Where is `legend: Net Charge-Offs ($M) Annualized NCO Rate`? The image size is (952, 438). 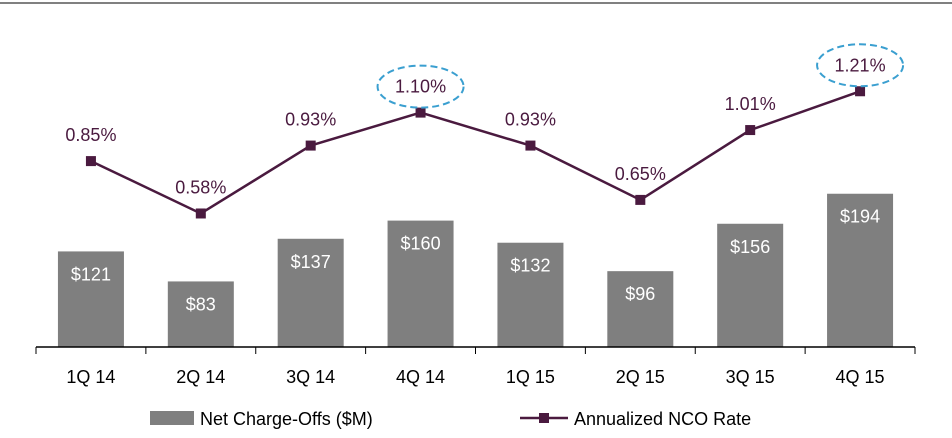 legend: Net Charge-Offs ($M) Annualized NCO Rate is located at coordinates (450, 419).